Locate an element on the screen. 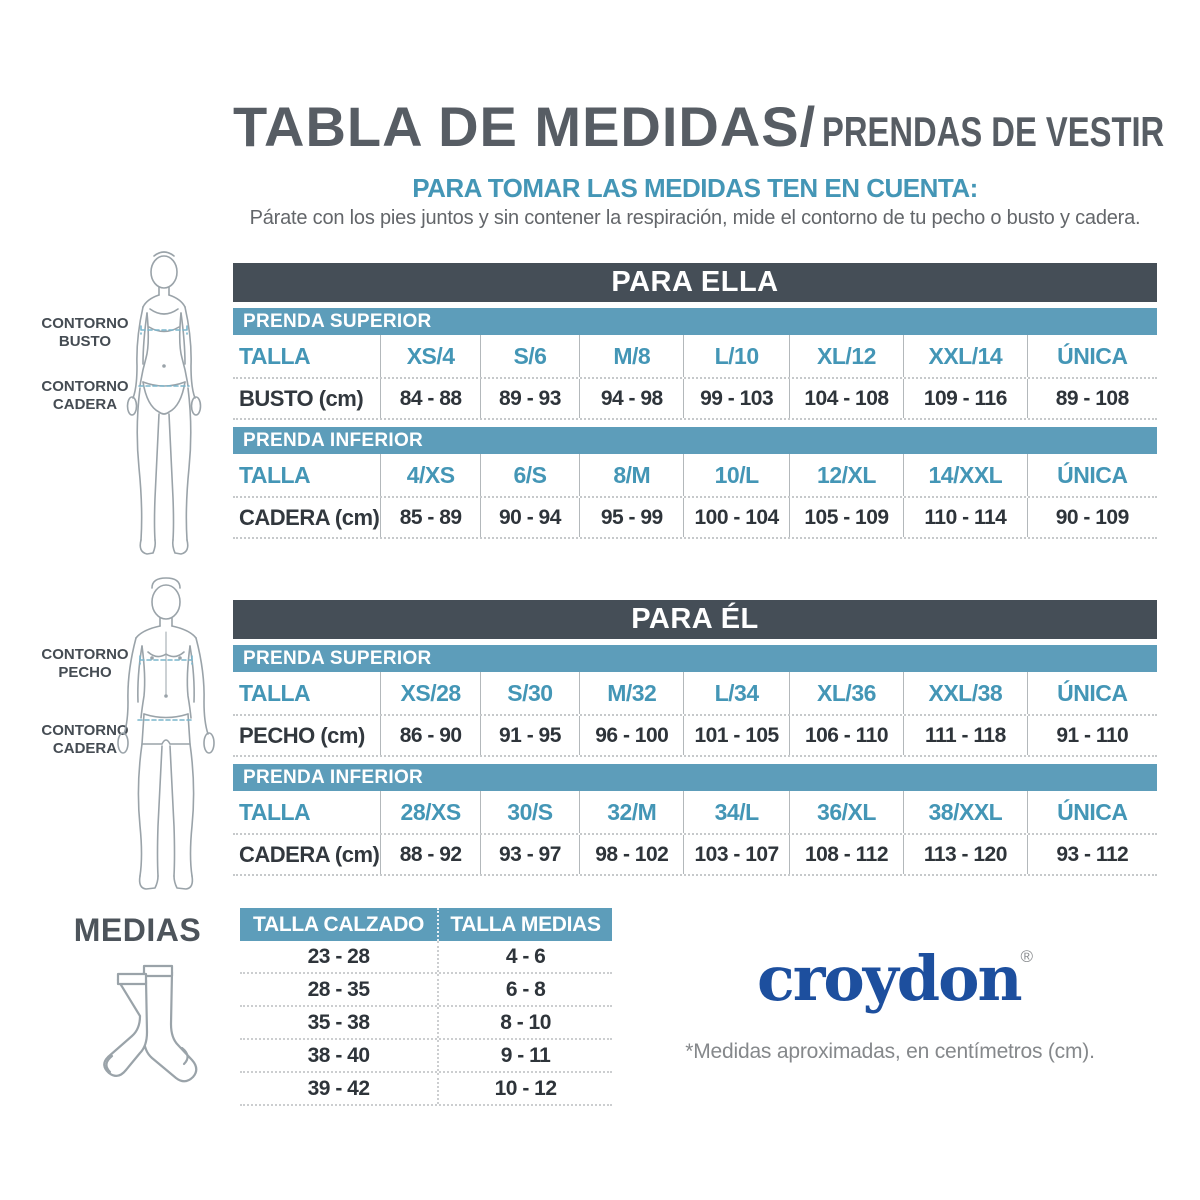  section-bar-ella-inferior: PRENDA INFERIOR is located at coordinates (695, 440).